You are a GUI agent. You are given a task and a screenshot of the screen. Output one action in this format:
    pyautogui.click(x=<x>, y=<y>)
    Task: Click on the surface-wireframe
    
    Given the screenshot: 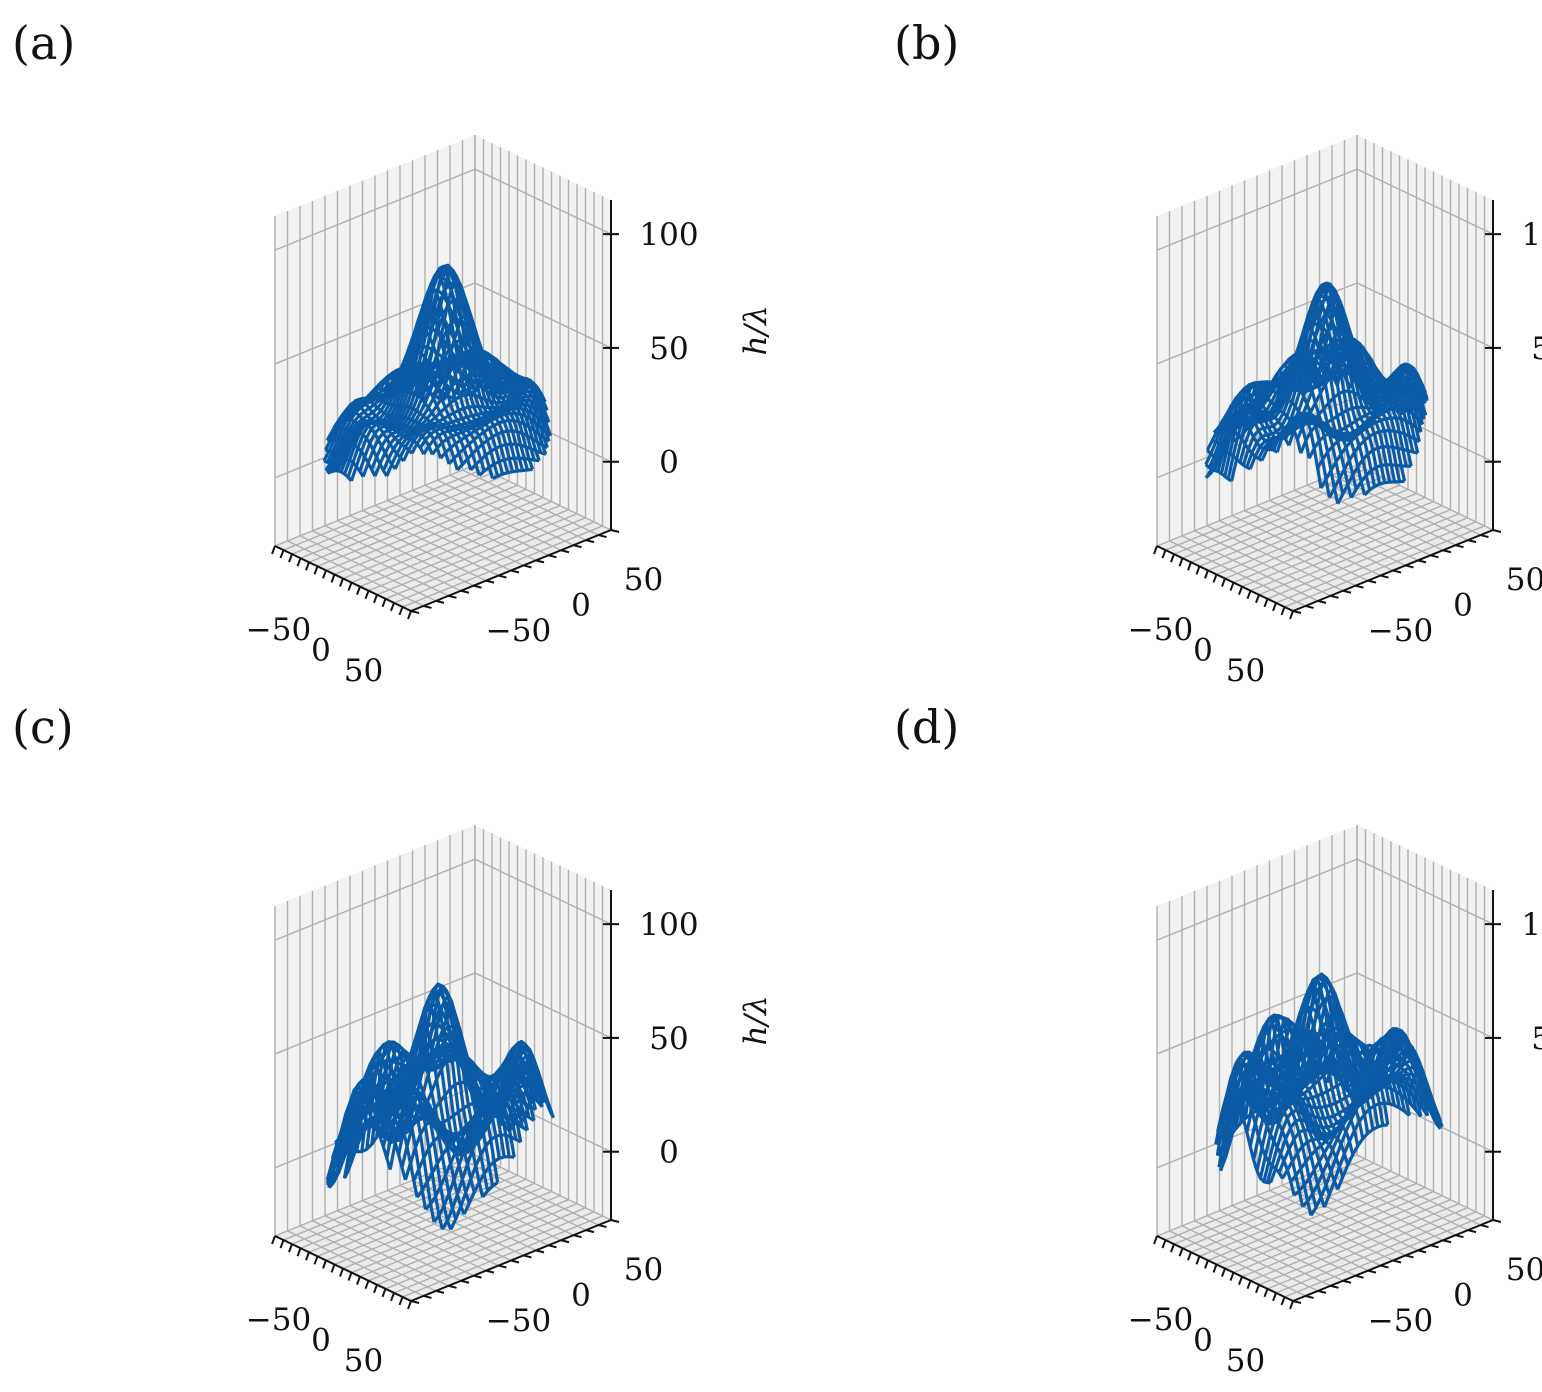 What is the action you would take?
    pyautogui.click(x=1329, y=1094)
    